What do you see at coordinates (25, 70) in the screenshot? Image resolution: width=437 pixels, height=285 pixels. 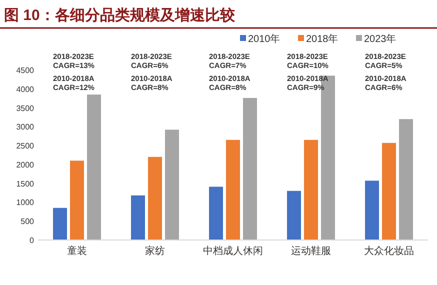 I see `y-tick-label: 4500` at bounding box center [25, 70].